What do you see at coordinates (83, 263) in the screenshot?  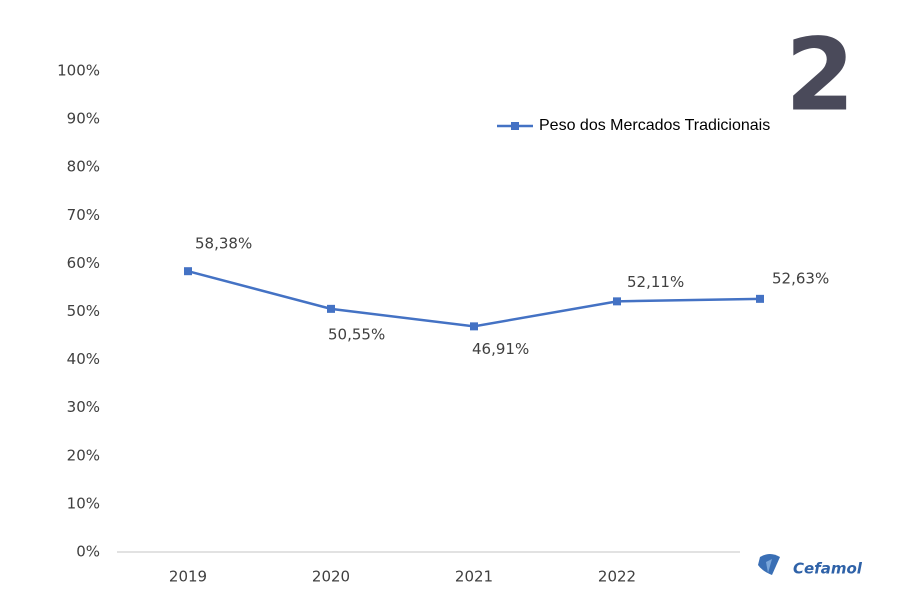 I see `y-tick-label: 60%` at bounding box center [83, 263].